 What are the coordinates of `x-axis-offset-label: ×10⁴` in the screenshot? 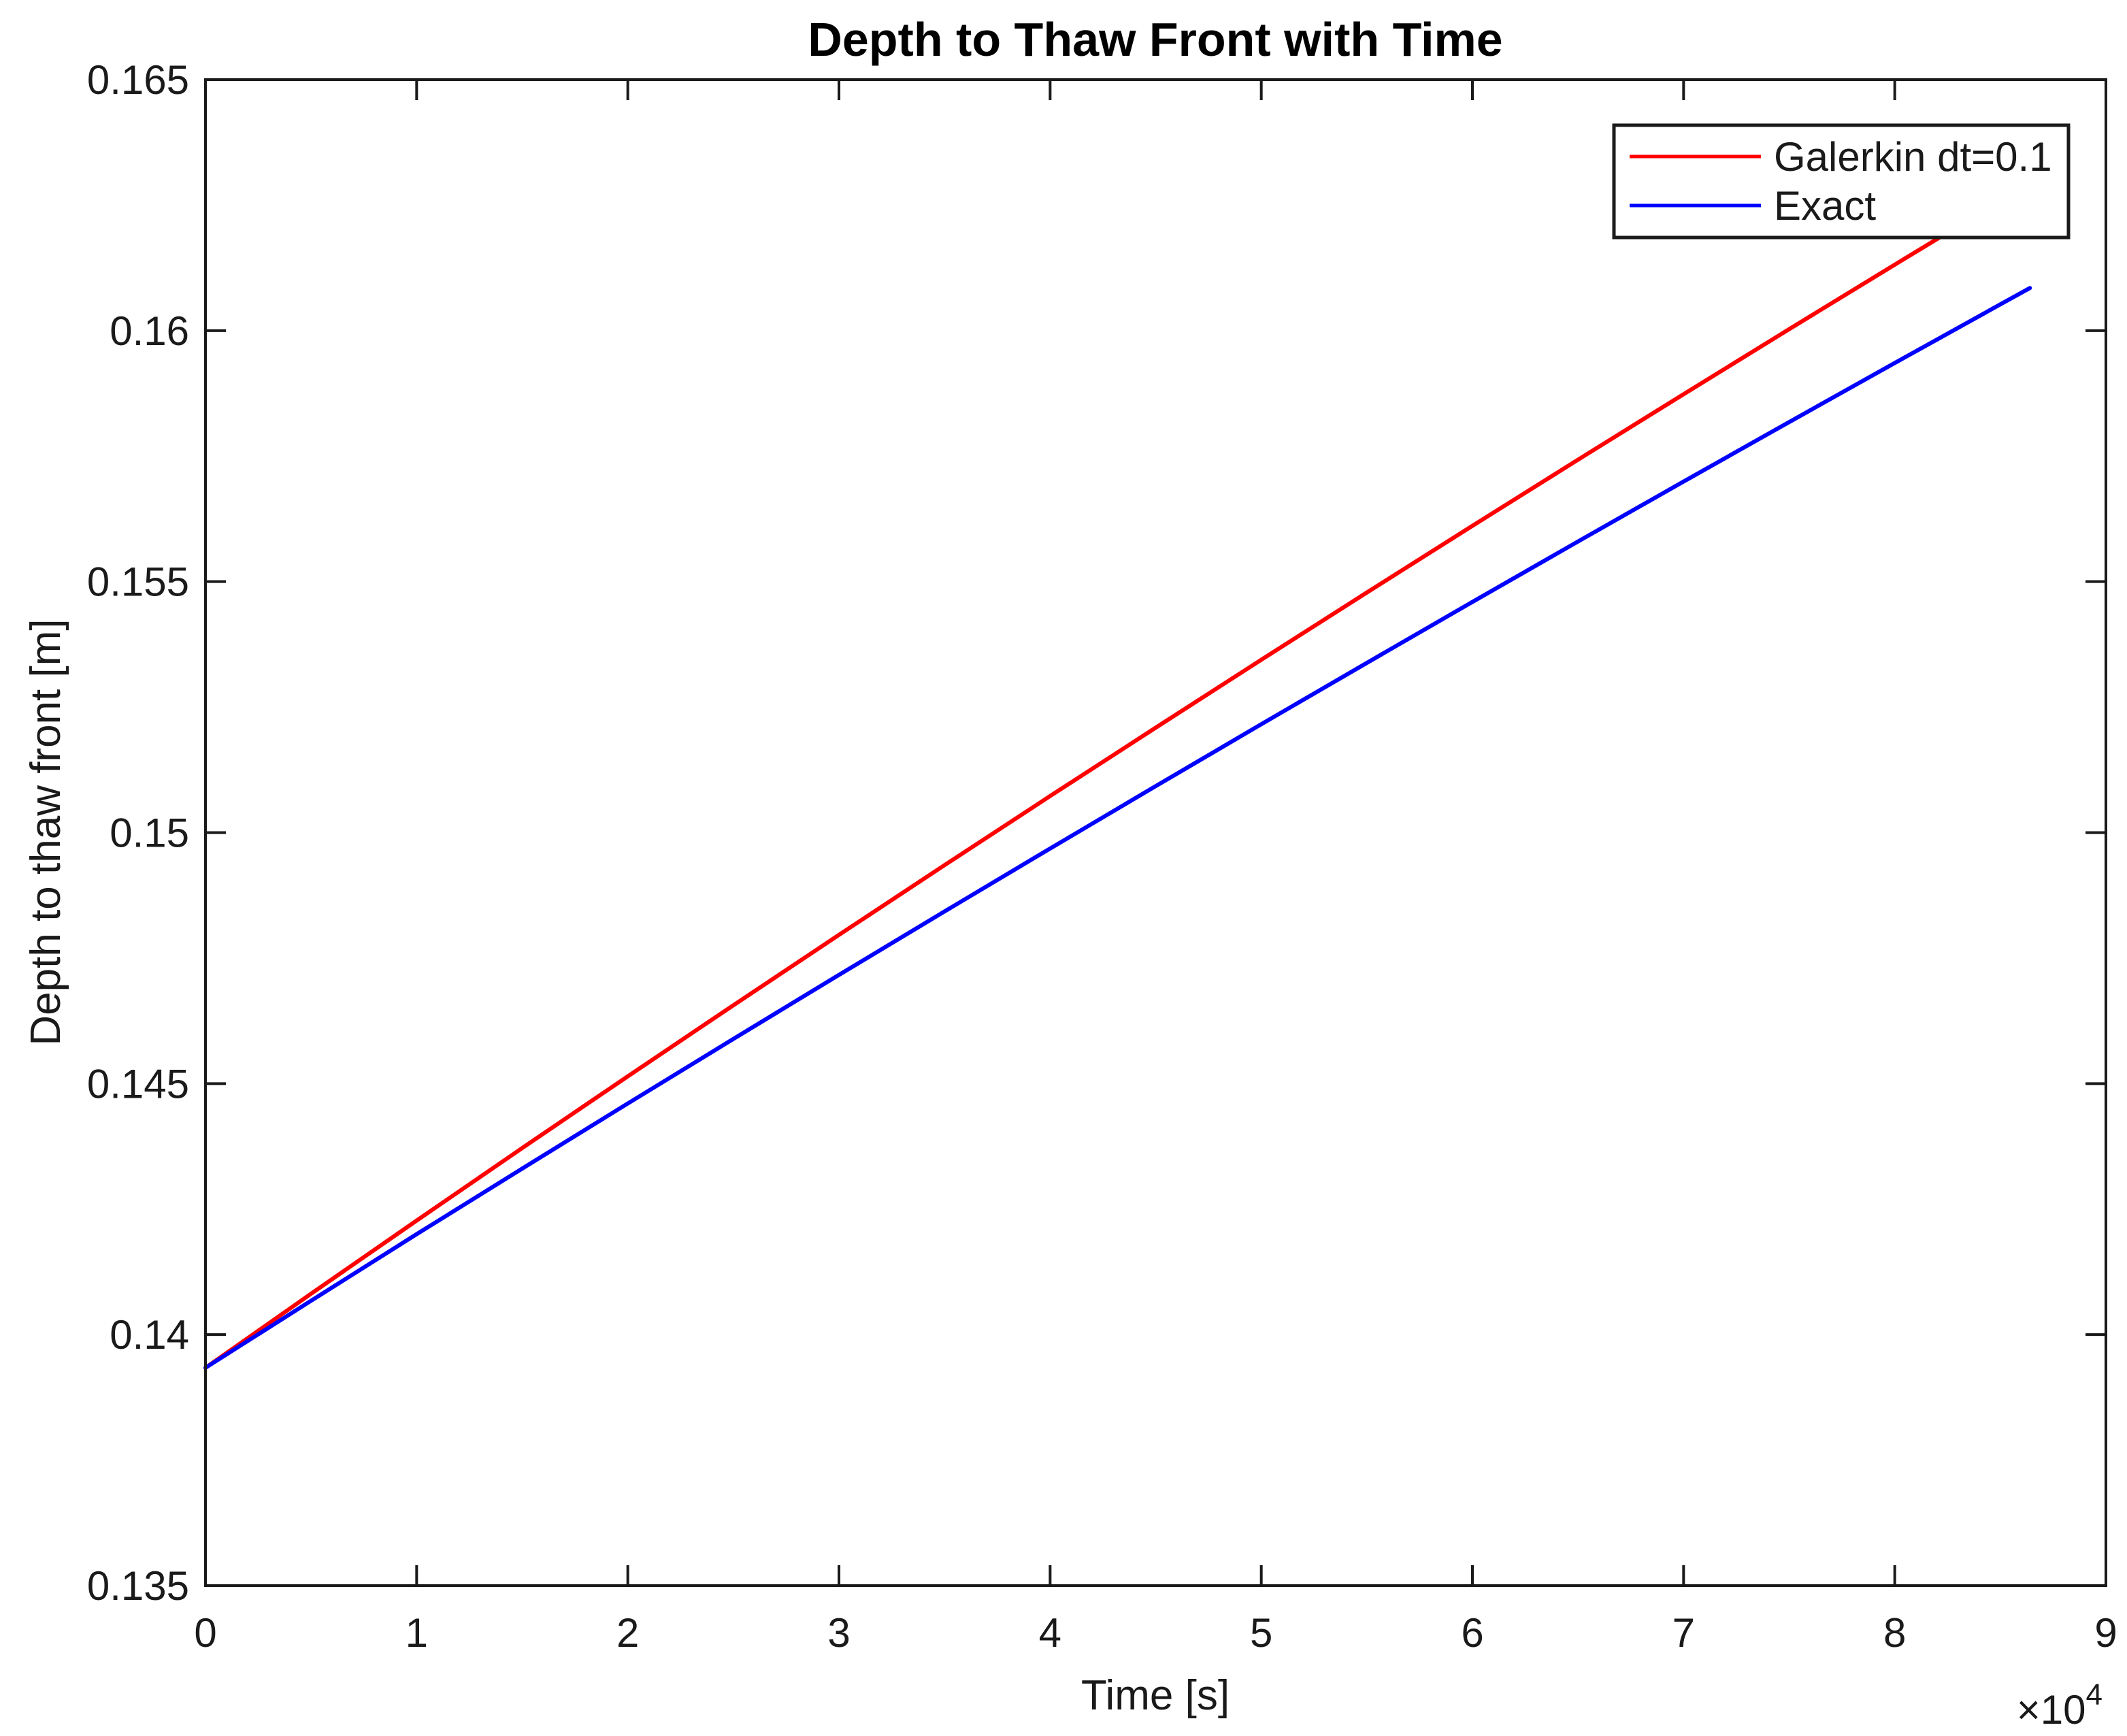 It's located at (2060, 1705).